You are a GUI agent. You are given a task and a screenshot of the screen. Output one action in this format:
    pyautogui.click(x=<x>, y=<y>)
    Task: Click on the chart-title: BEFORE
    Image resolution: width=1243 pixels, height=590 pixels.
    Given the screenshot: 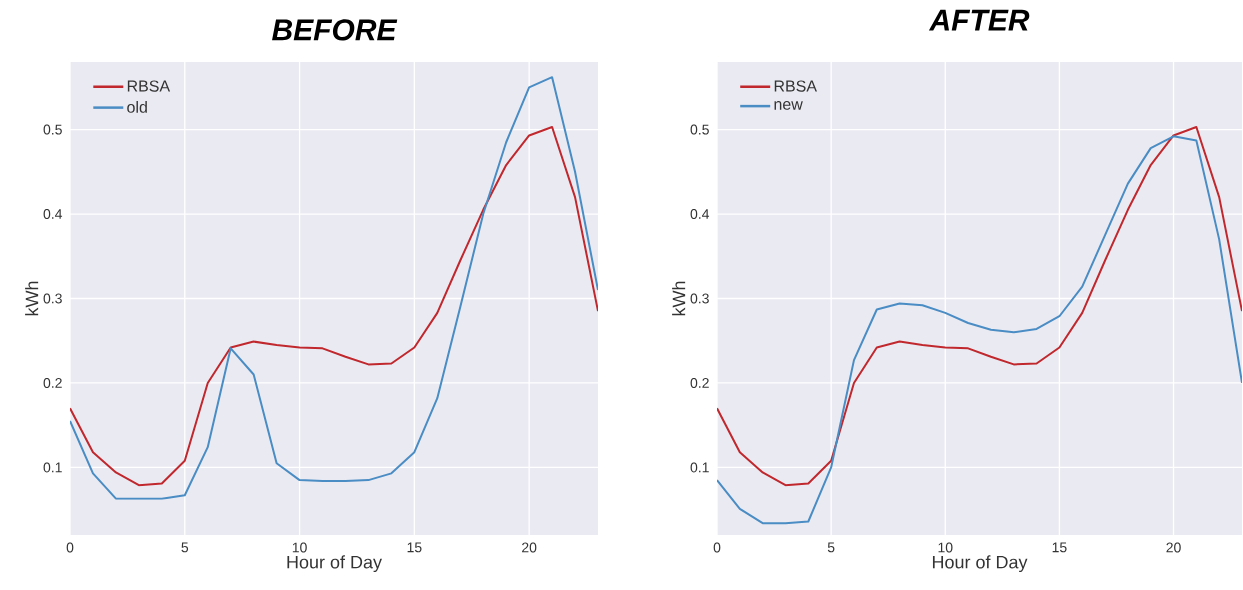 What is the action you would take?
    pyautogui.click(x=335, y=30)
    